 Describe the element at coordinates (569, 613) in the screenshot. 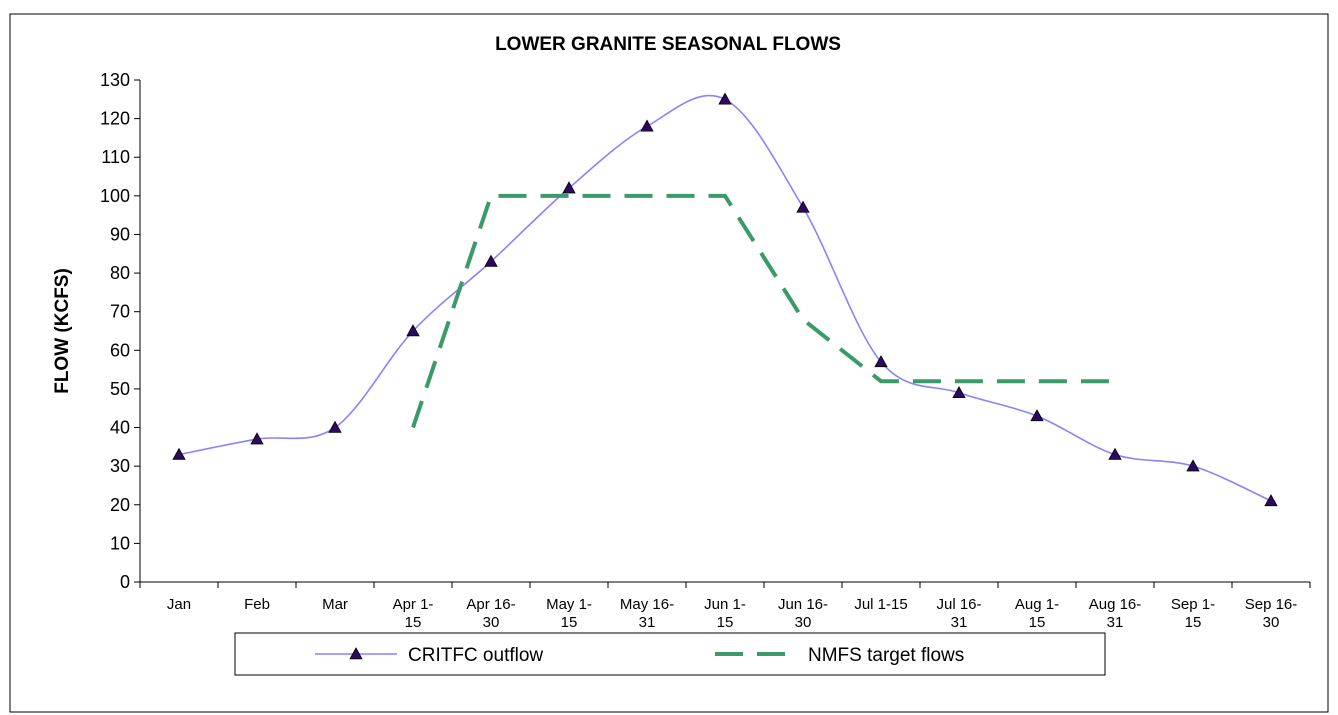

I see `x-tick-label: May 1-15` at that location.